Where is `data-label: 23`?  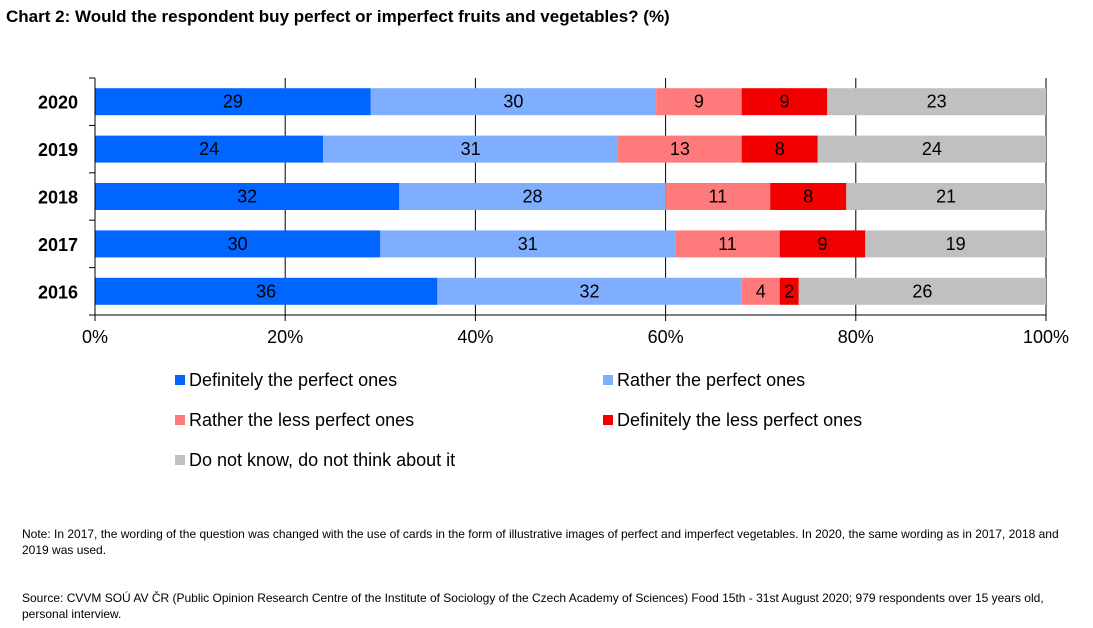 data-label: 23 is located at coordinates (937, 102).